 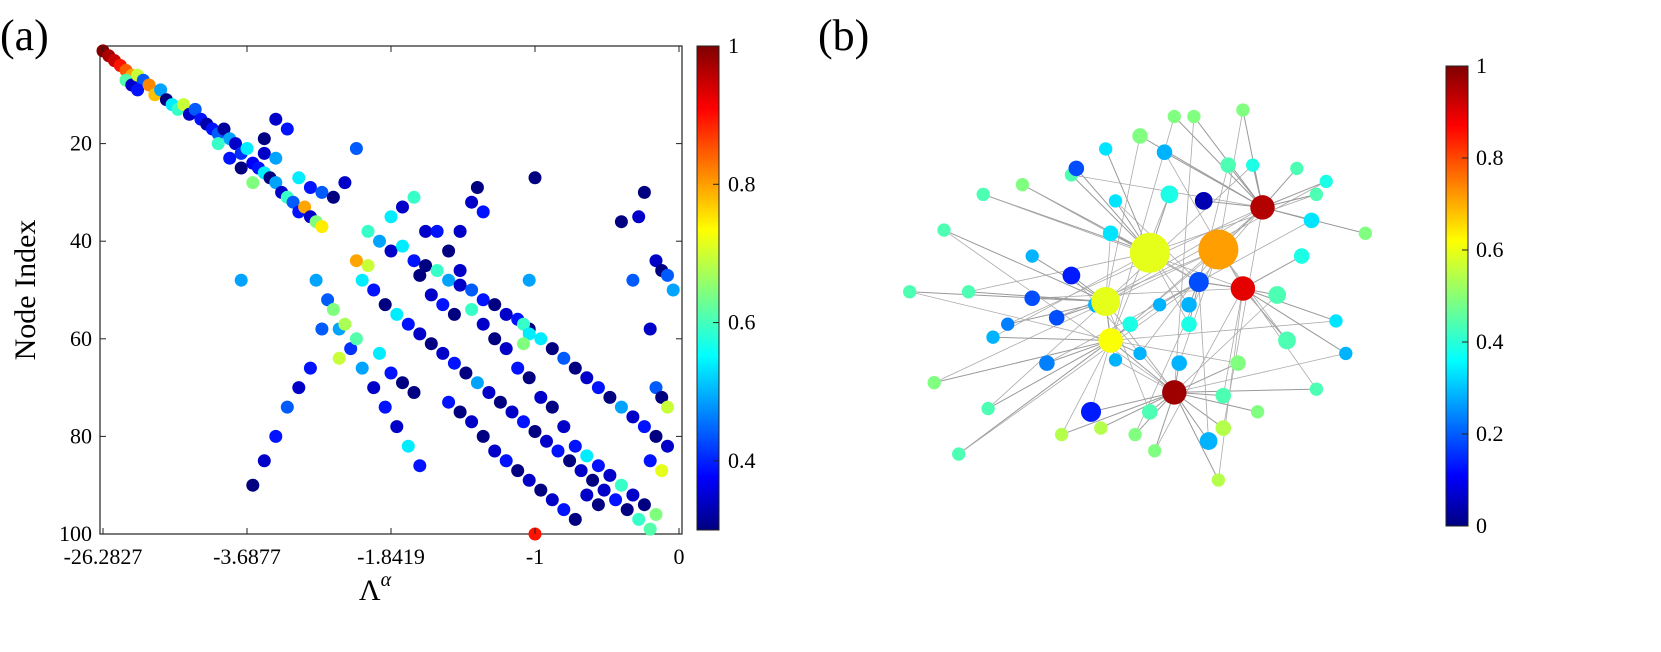 I want to click on colorbar-a-tick-label: 1, so click(x=733, y=45).